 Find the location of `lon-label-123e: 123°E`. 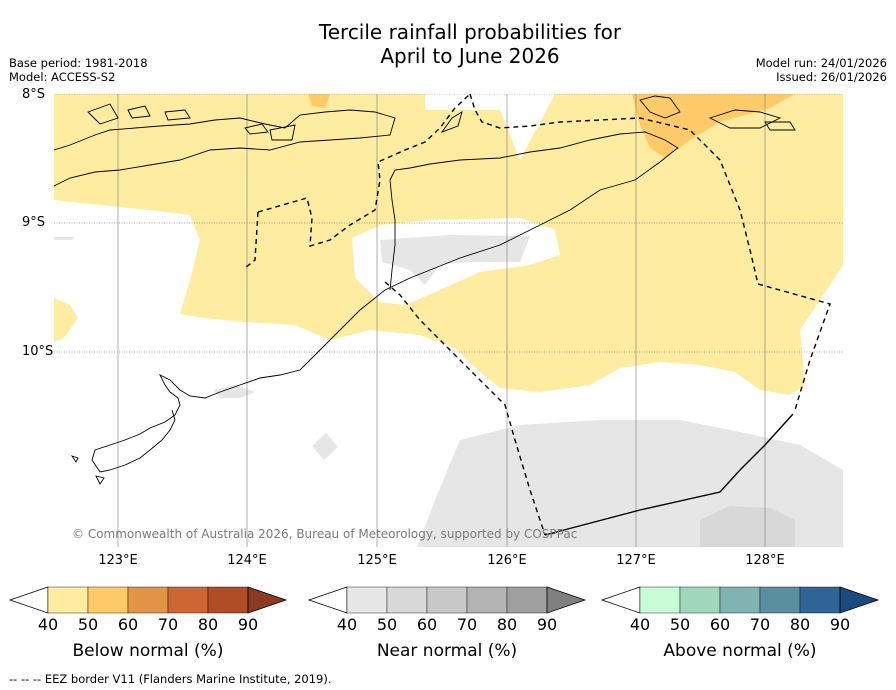

lon-label-123e: 123°E is located at coordinates (118, 560).